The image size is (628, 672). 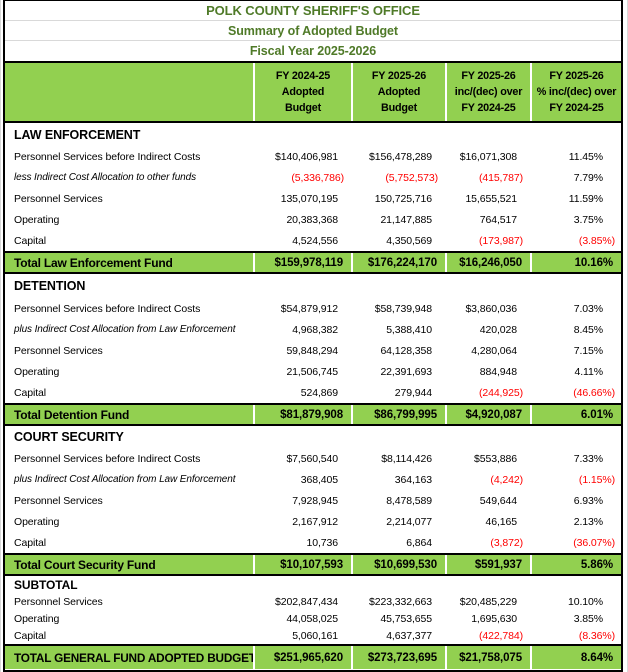 I want to click on inc-dec-value: (4,242), so click(x=506, y=479).